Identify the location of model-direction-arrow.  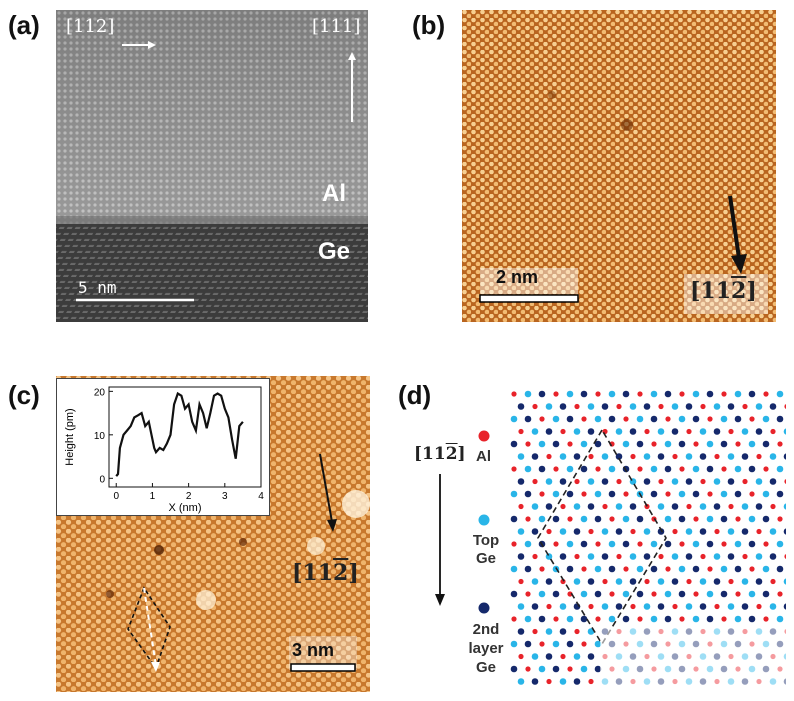
(440, 541).